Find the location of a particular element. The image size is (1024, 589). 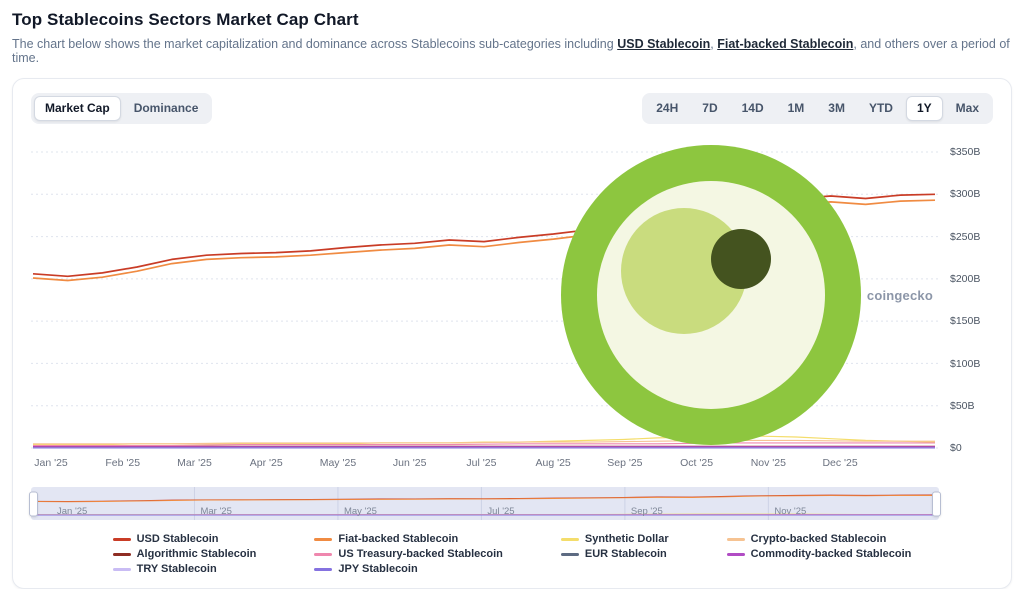

legend-item-try-stablecoin: TRY Stablecoin is located at coordinates (185, 569).